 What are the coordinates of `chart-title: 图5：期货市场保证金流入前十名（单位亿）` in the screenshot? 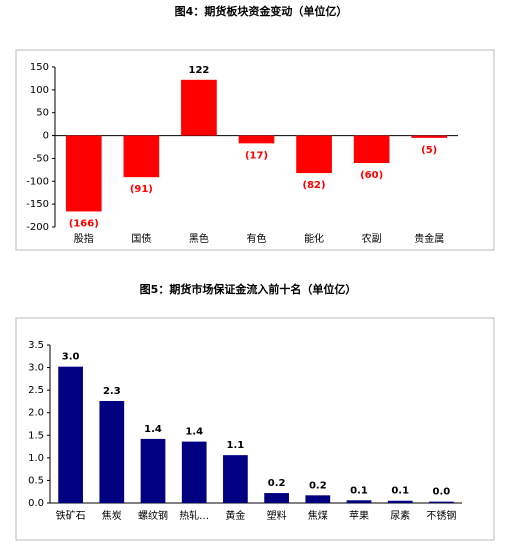 It's located at (248, 289).